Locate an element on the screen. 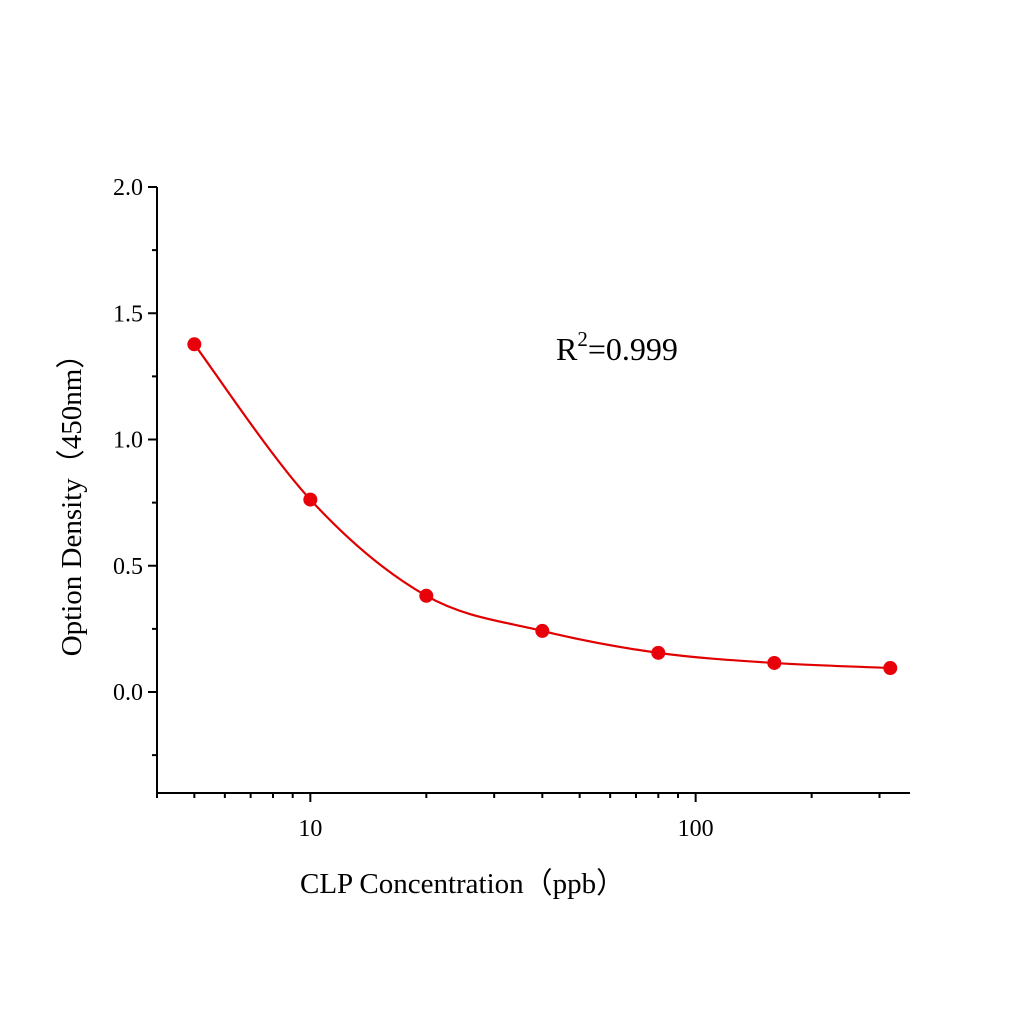  x-axis-title: CLP Concentration（ppb） is located at coordinates (462, 884).